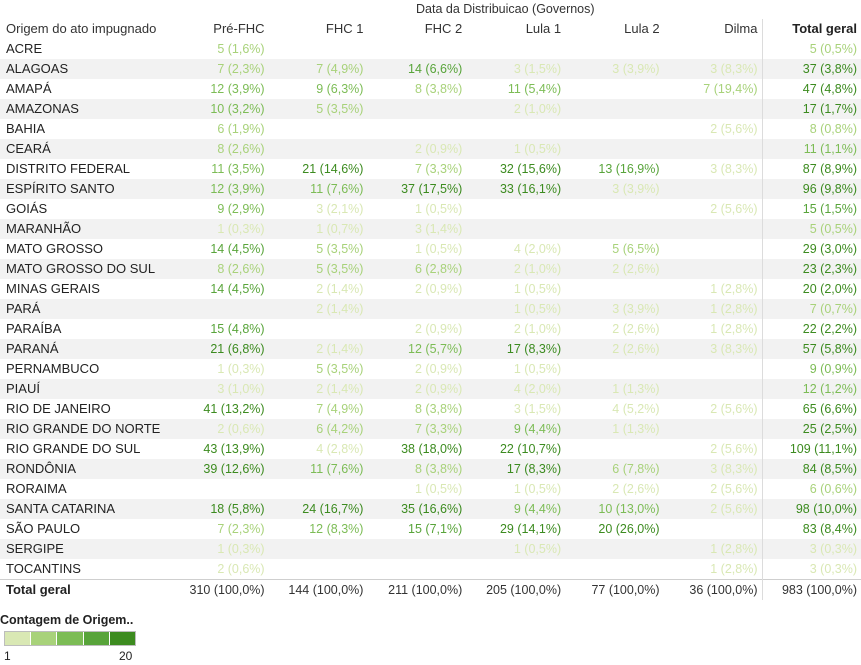  What do you see at coordinates (344, 28) in the screenshot?
I see `col-header-fhc1: FHC 1` at bounding box center [344, 28].